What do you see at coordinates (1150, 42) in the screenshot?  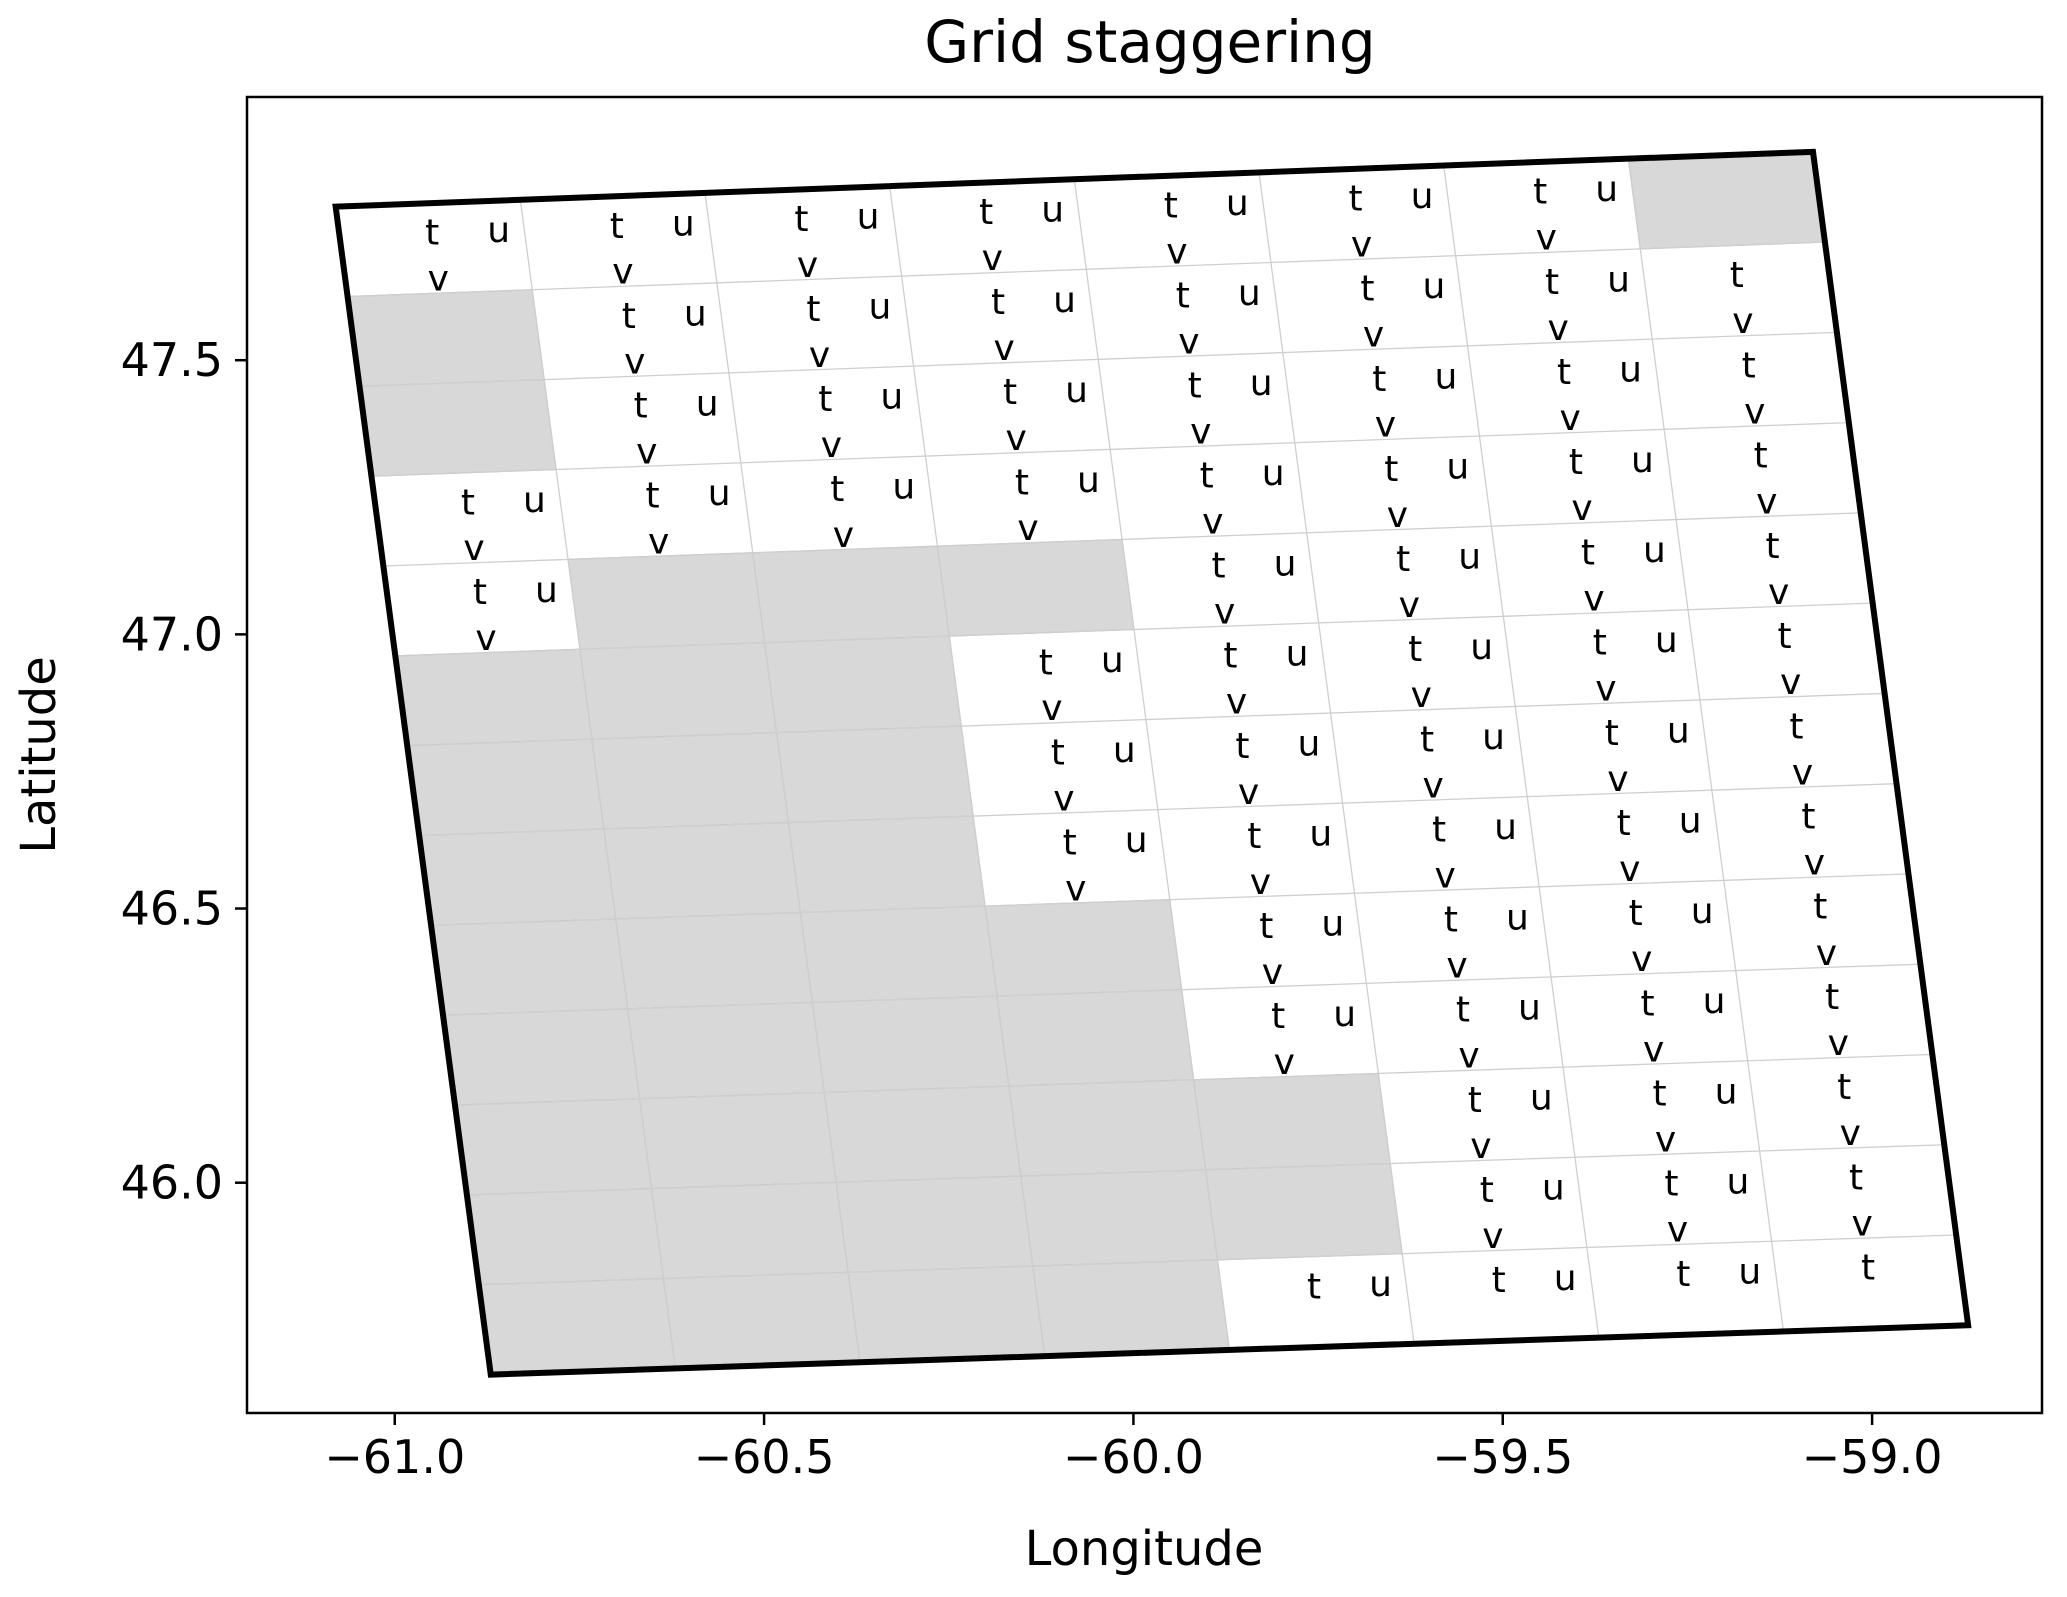 I see `chart-title: Grid staggering` at bounding box center [1150, 42].